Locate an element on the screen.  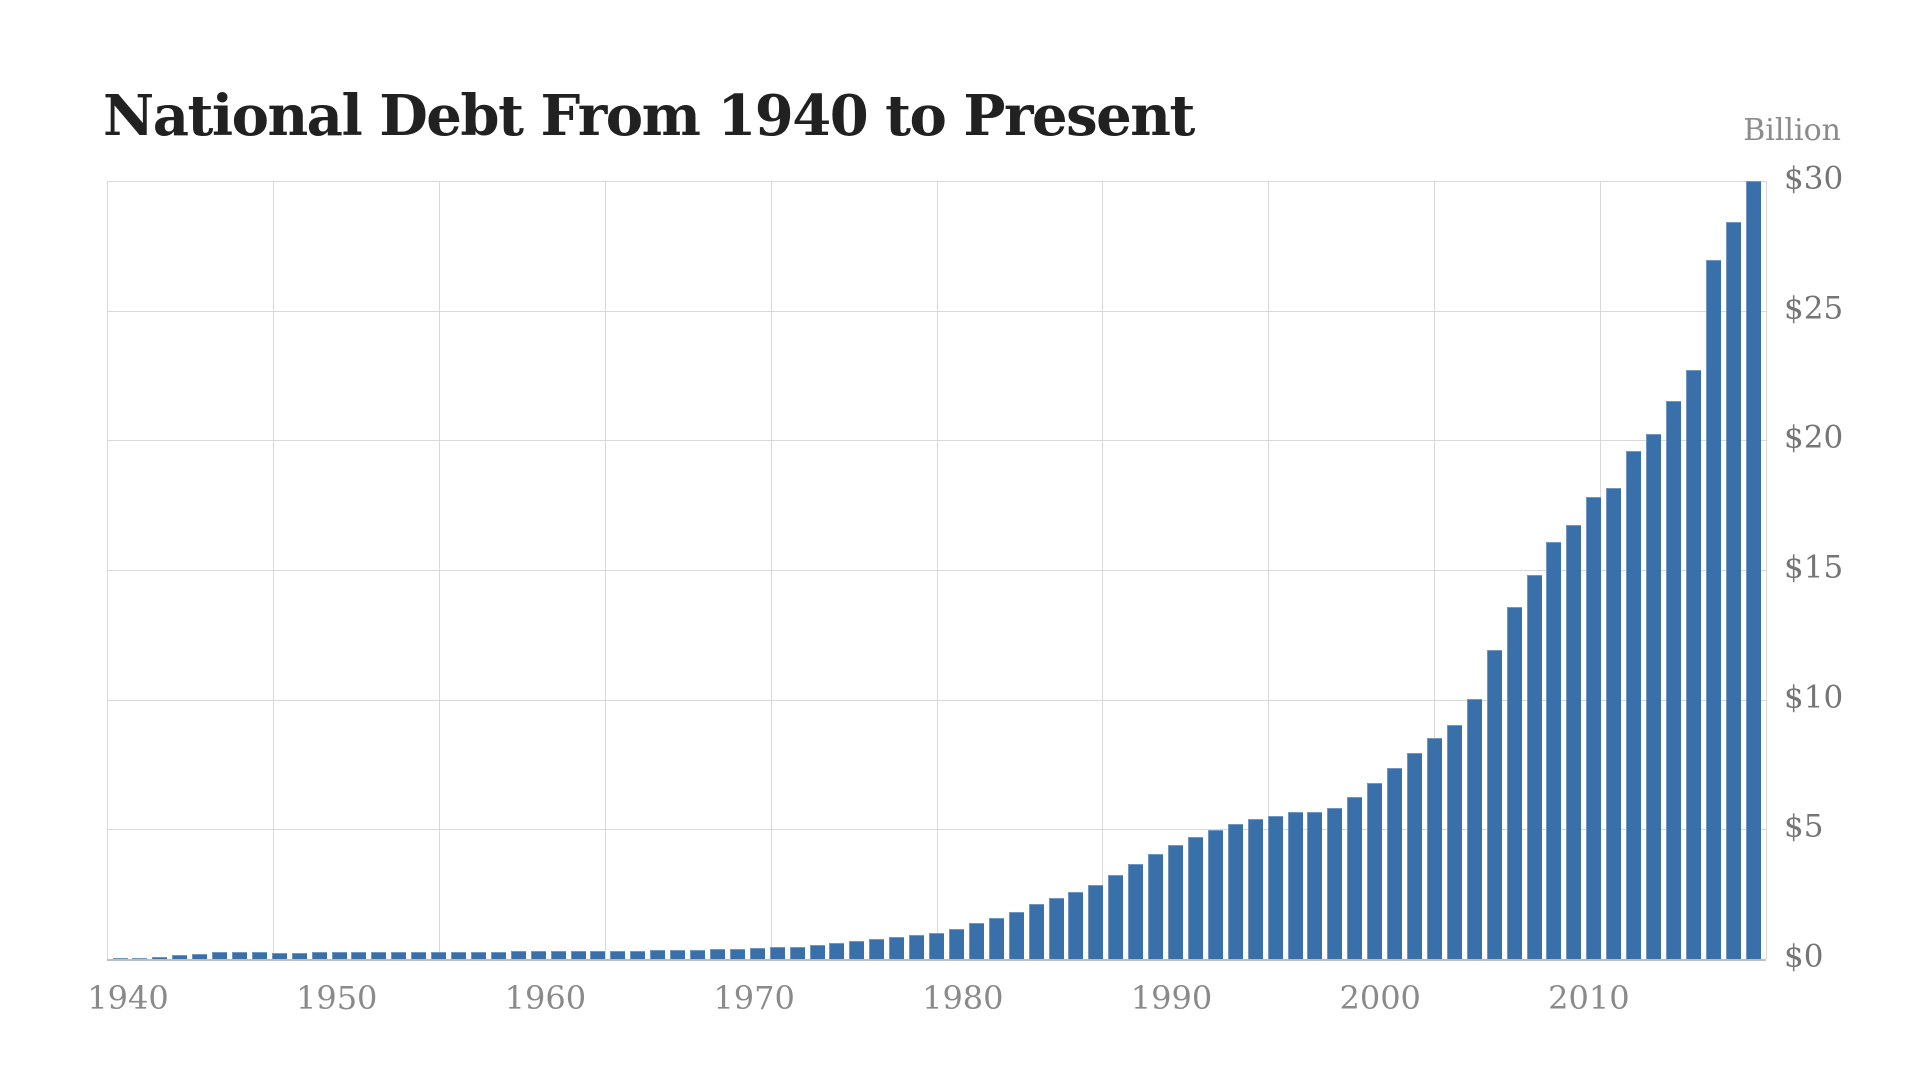
bar-2015 is located at coordinates (1614, 723).